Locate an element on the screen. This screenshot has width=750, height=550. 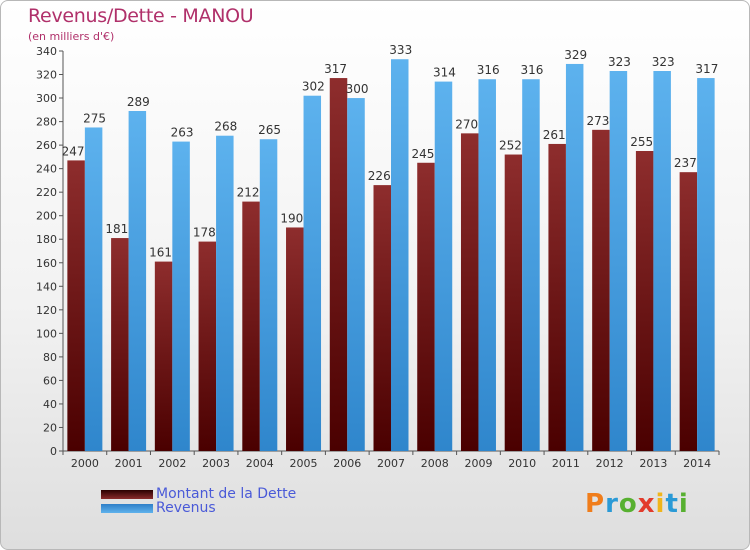
proxiti-logo: Proxiti is located at coordinates (637, 504).